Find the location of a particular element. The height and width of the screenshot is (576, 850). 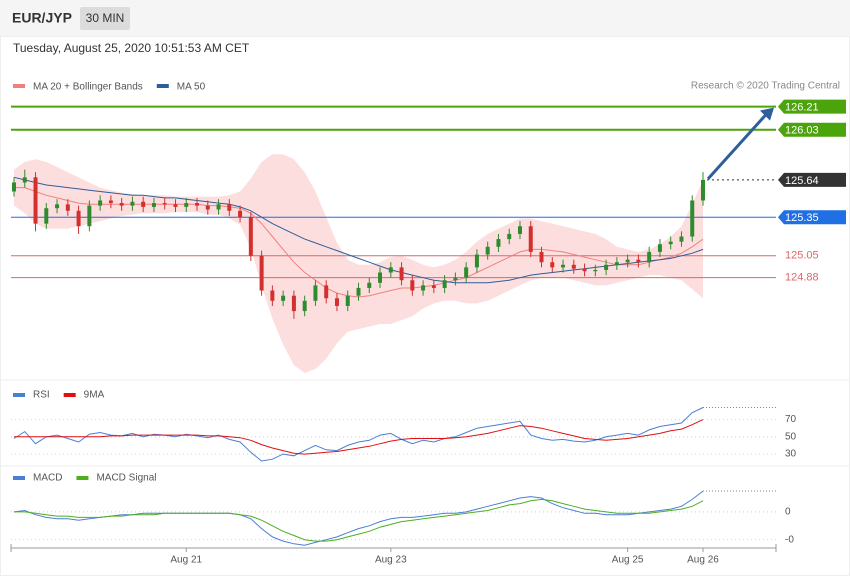

legend-label: RSI is located at coordinates (41, 395).